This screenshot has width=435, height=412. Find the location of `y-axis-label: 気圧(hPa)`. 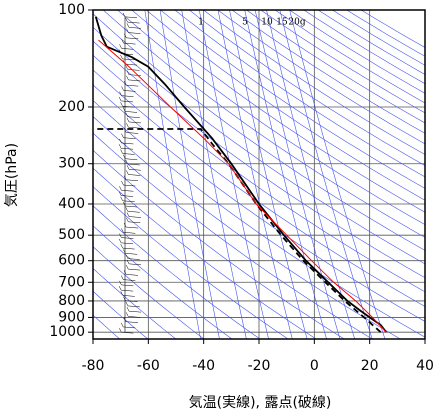

y-axis-label: 気圧(hPa) is located at coordinates (12, 175).